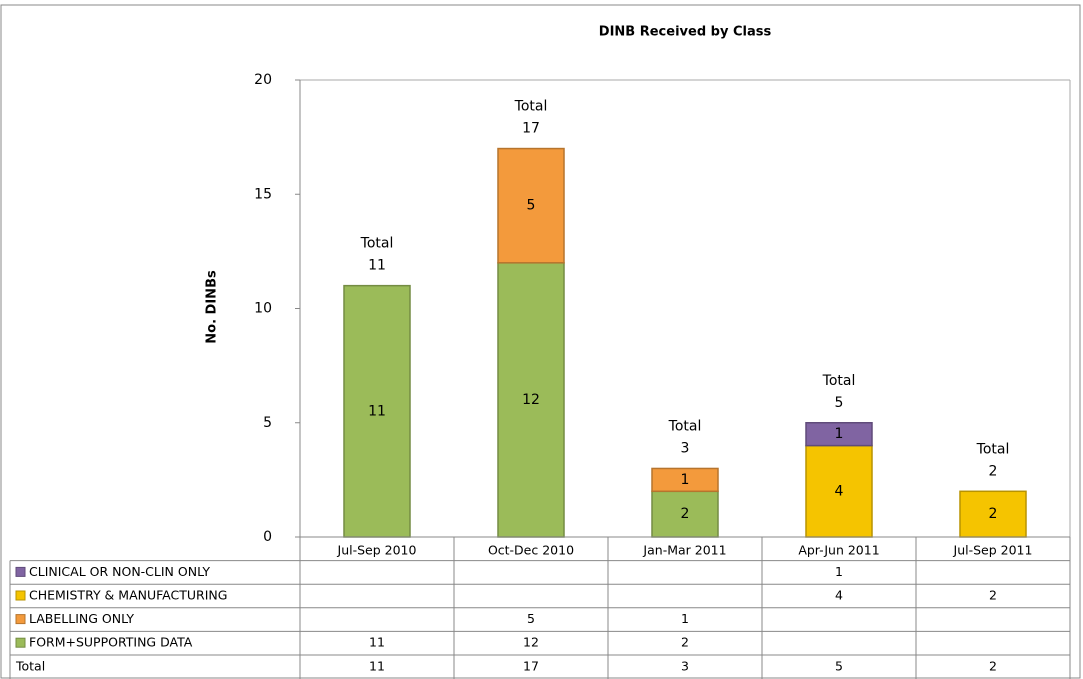  I want to click on total-label: 11, so click(377, 266).